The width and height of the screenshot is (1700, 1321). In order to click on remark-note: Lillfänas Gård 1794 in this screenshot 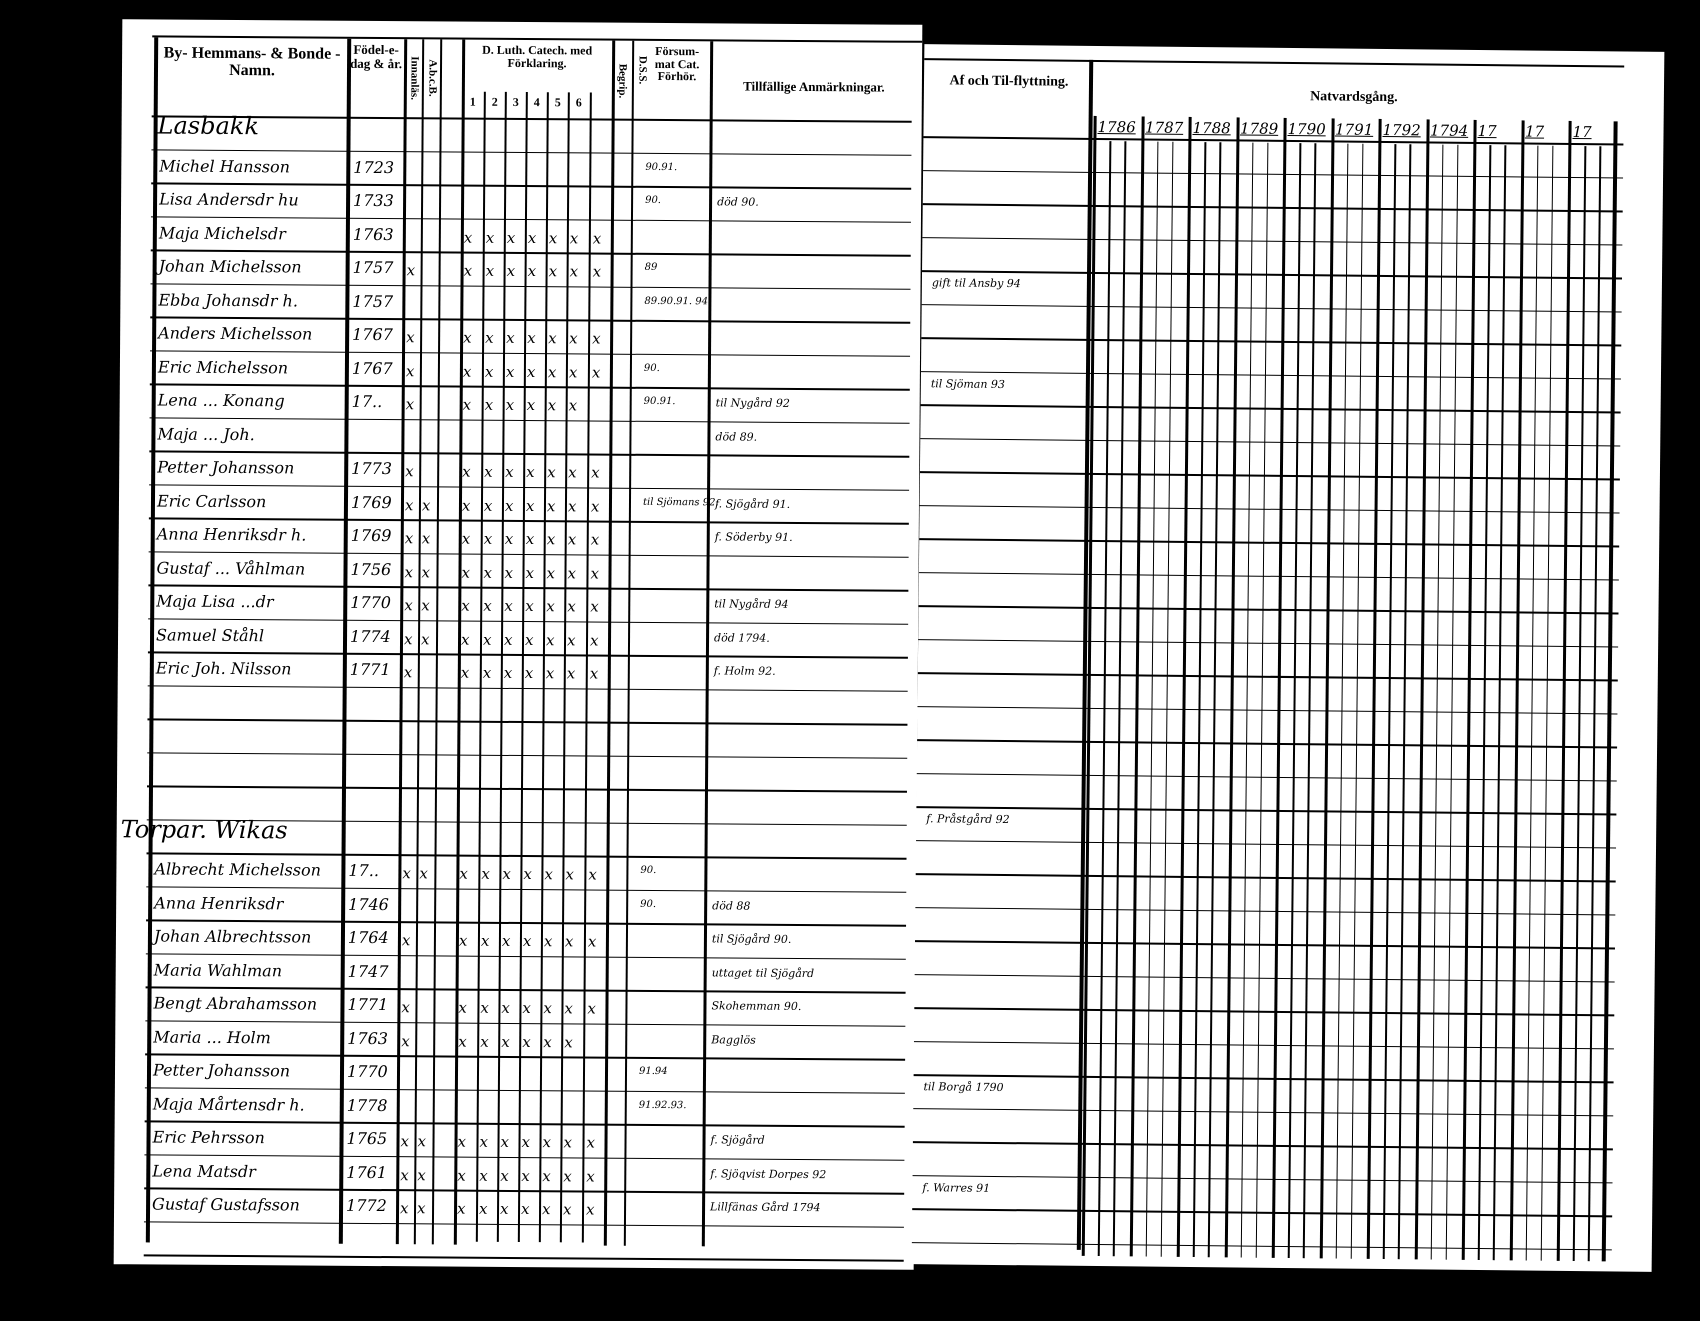, I will do `click(765, 1207)`.